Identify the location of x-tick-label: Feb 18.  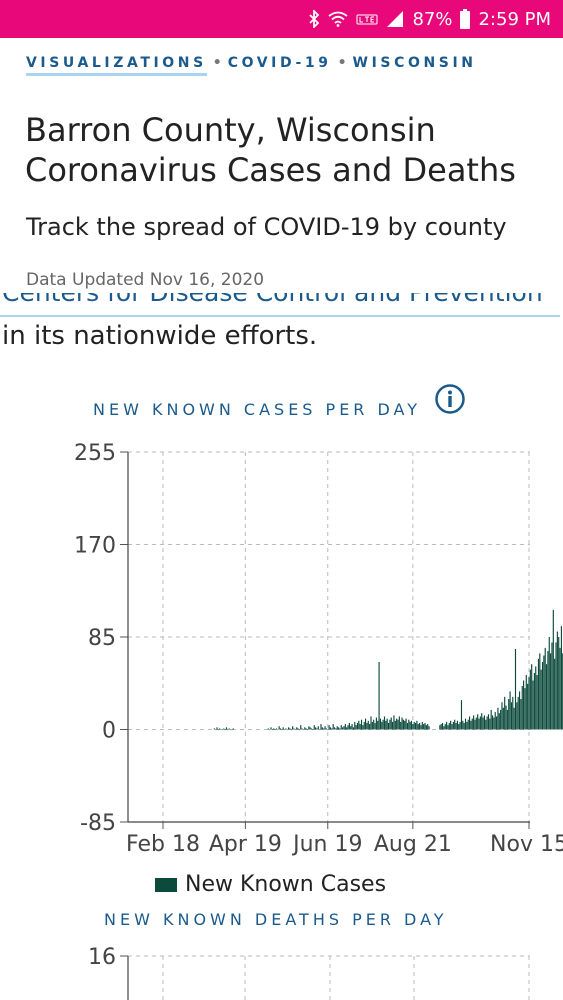
(163, 844).